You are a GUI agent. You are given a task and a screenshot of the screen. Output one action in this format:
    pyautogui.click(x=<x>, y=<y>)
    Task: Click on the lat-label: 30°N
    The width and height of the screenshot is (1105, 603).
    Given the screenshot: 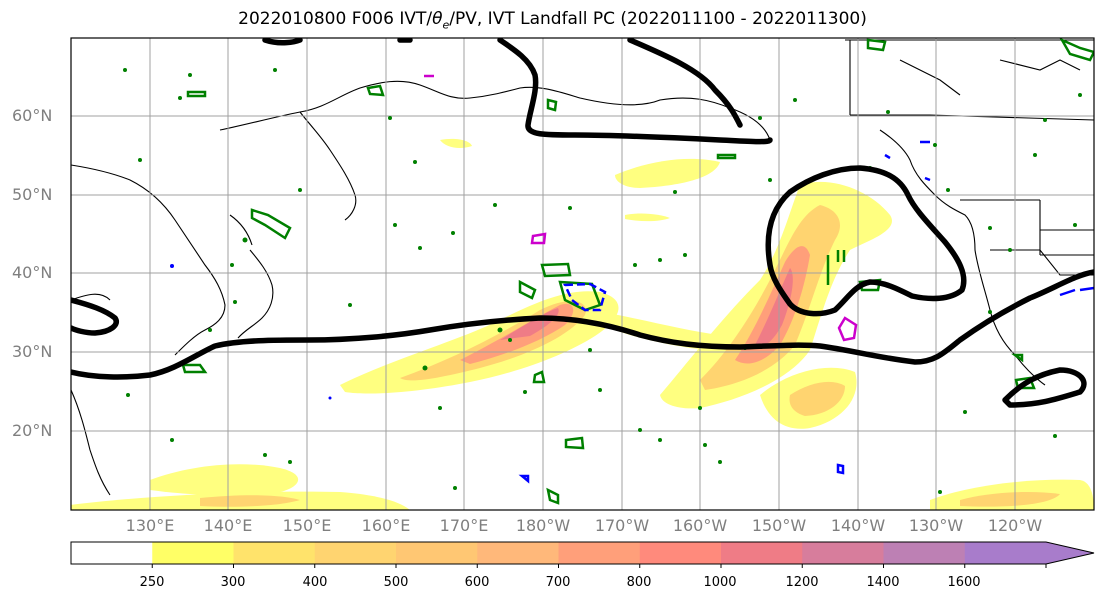 What is the action you would take?
    pyautogui.click(x=32, y=351)
    